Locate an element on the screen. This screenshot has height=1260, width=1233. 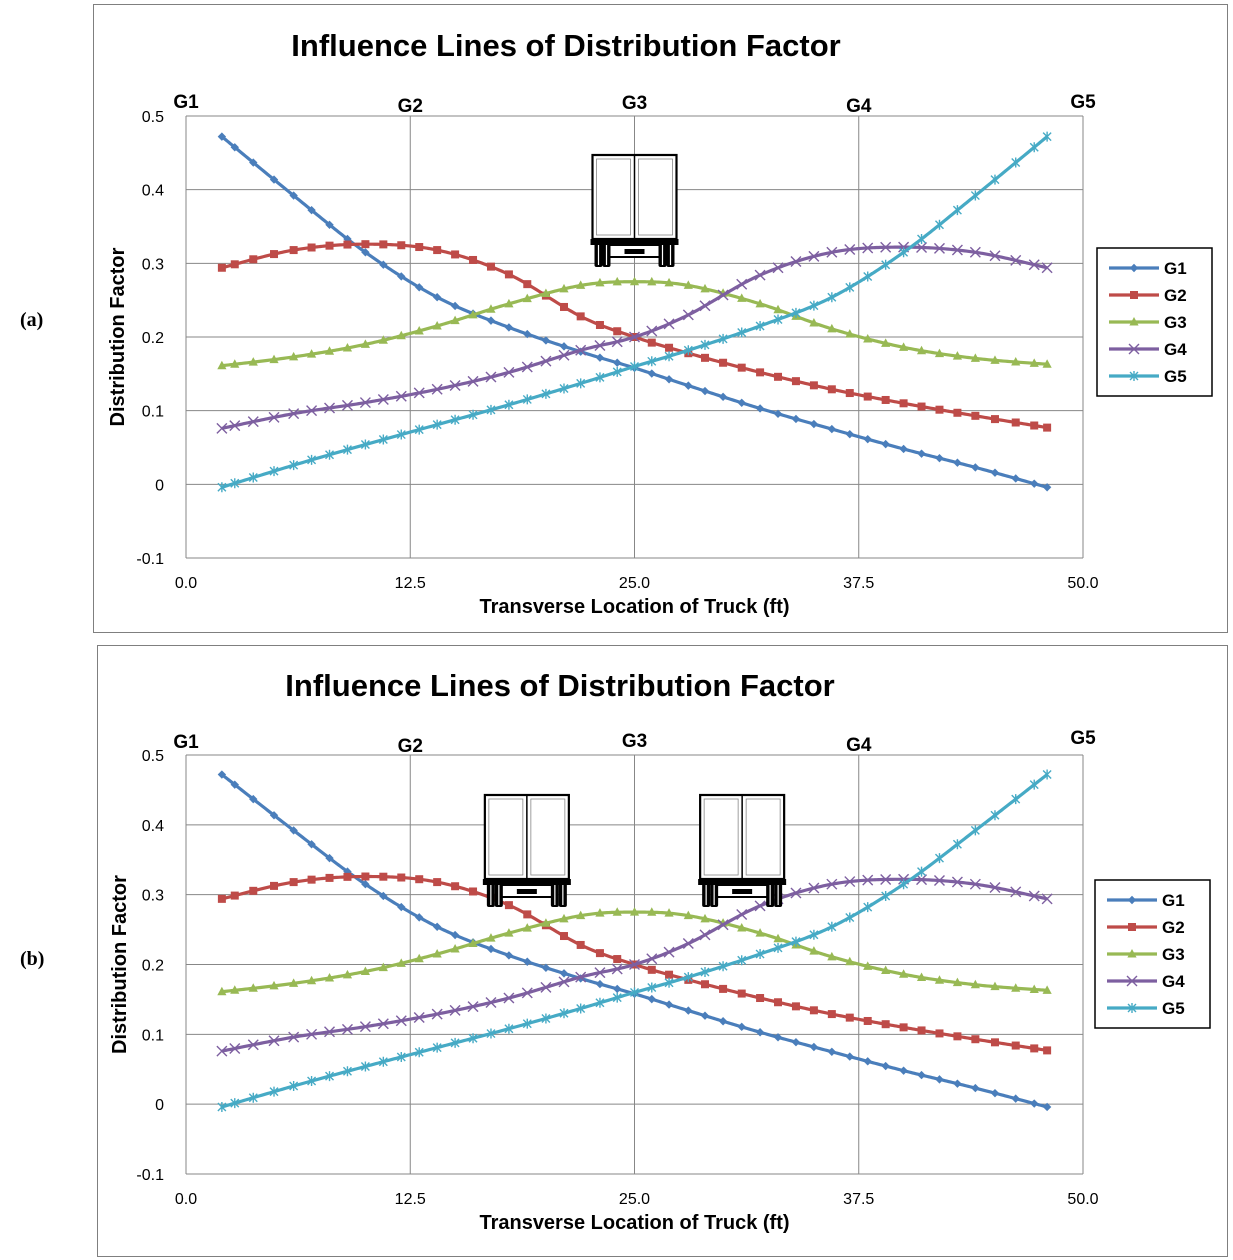
y-tick-label: 0.5 is located at coordinates (153, 117).